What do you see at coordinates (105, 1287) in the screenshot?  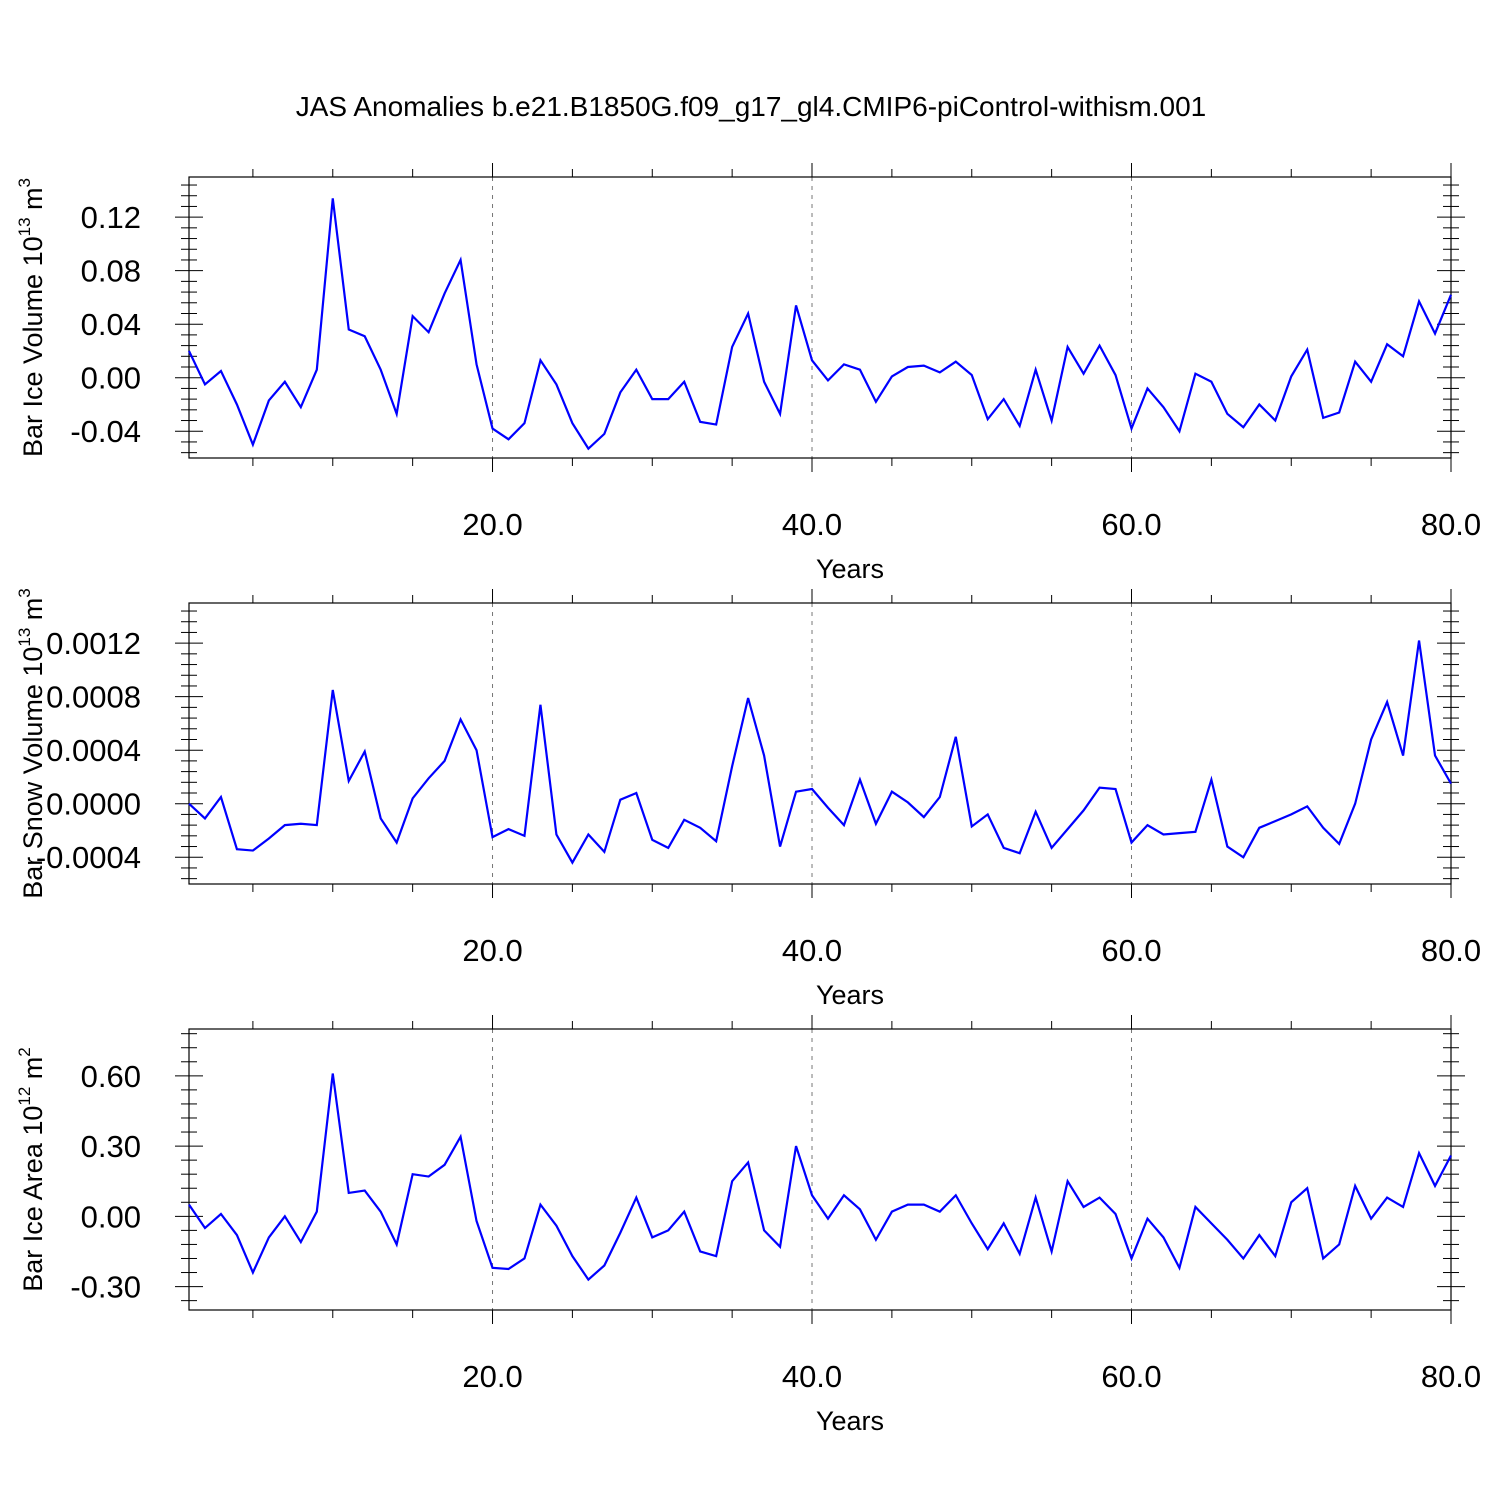 I see `y-tick-label: -0.30` at bounding box center [105, 1287].